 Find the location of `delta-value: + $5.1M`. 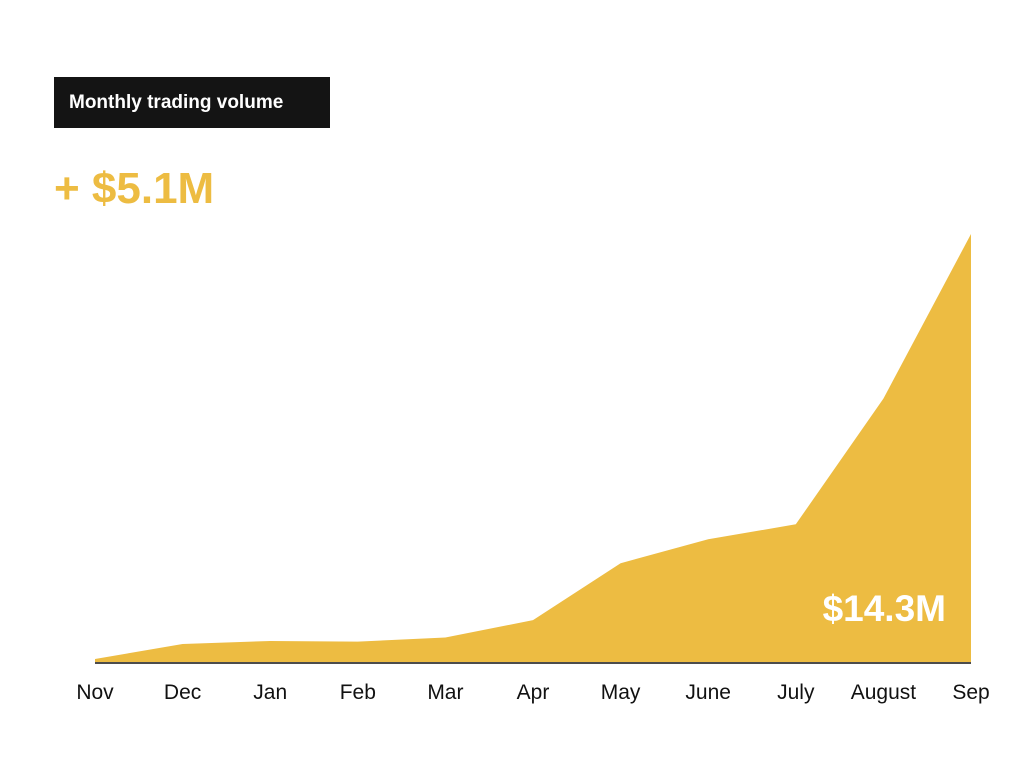

delta-value: + $5.1M is located at coordinates (134, 188).